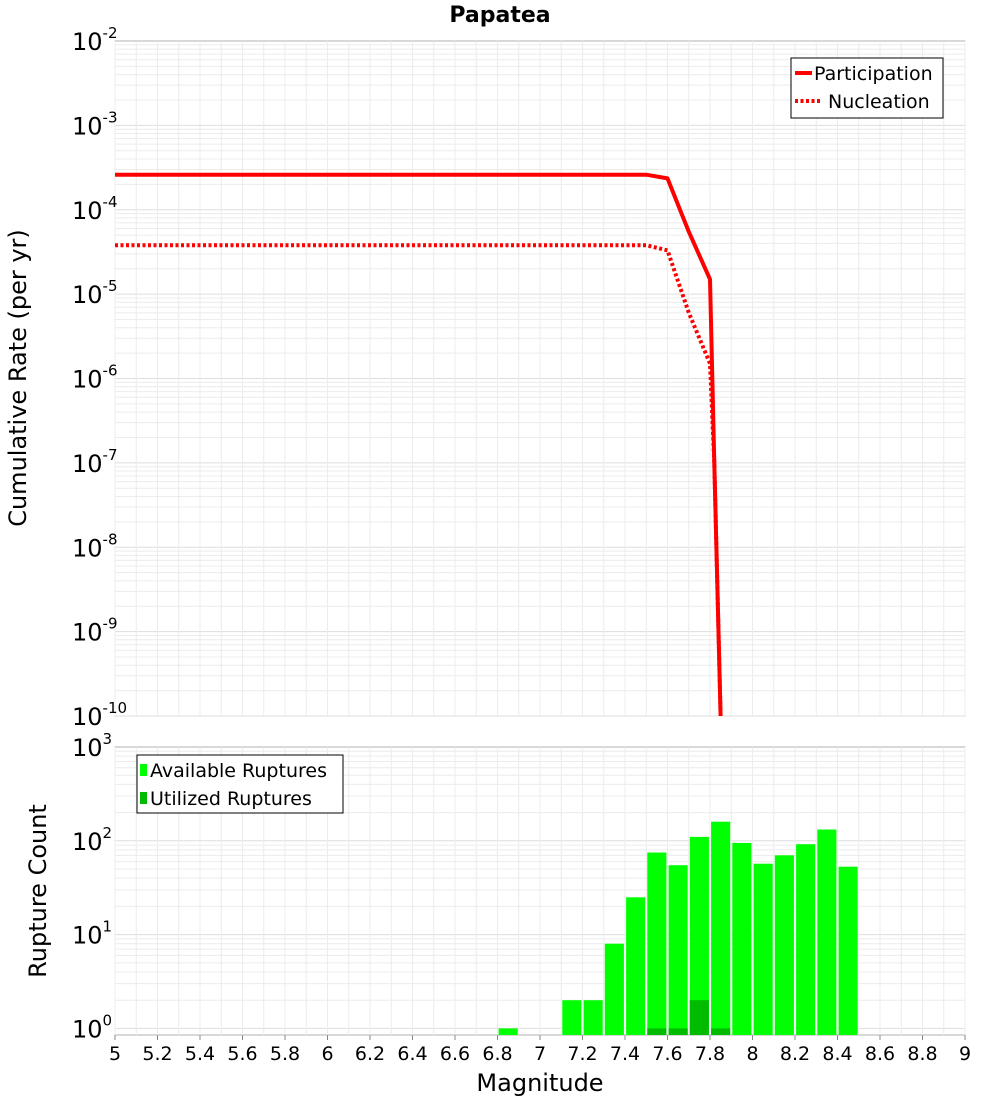 The width and height of the screenshot is (1000, 1100). What do you see at coordinates (625, 1054) in the screenshot?
I see `x-tick-label: 7.4` at bounding box center [625, 1054].